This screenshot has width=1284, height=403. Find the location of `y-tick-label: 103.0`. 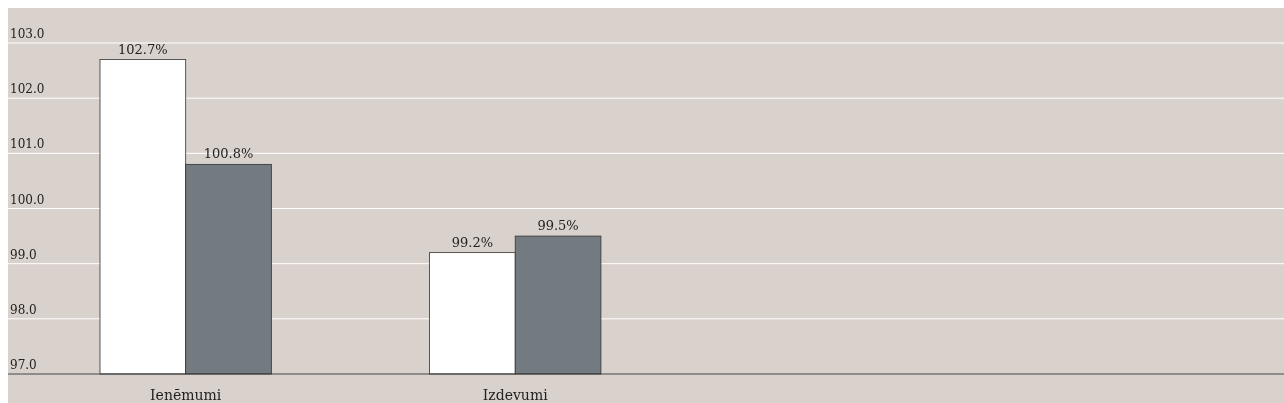

y-tick-label: 103.0 is located at coordinates (27, 34).